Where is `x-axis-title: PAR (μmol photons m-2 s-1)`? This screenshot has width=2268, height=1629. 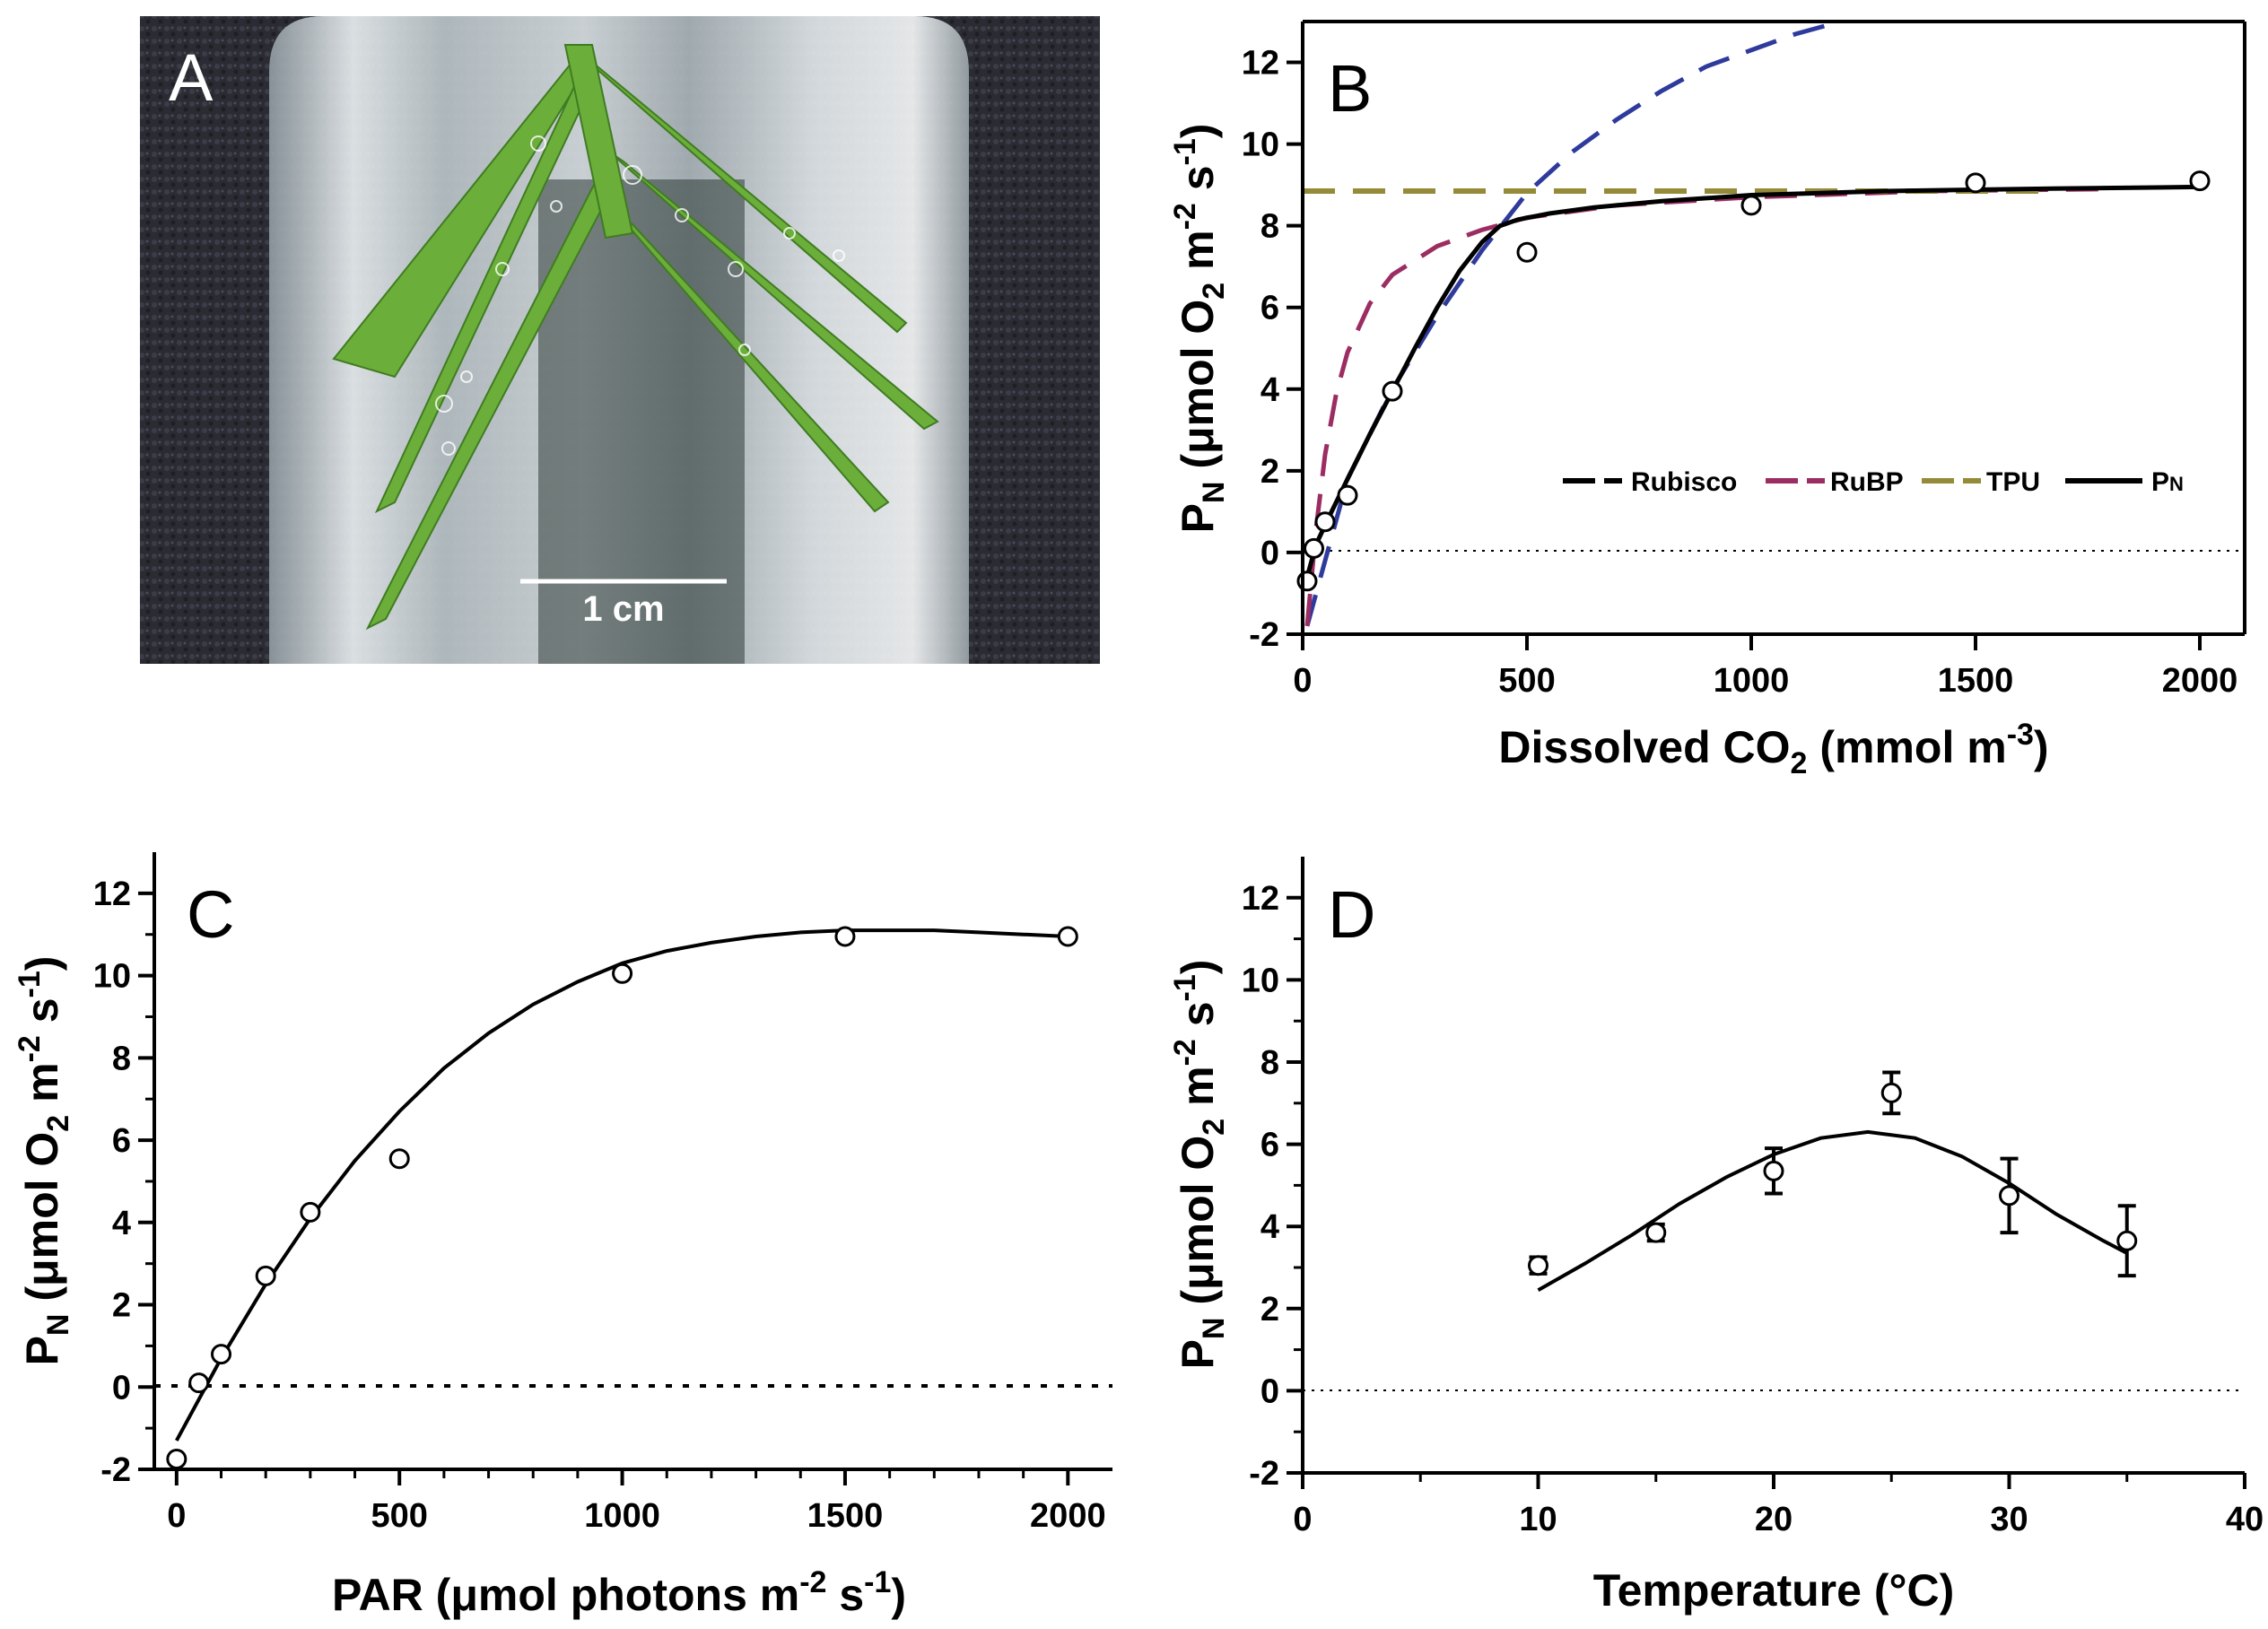 x-axis-title: PAR (μmol photons m-2 s-1) is located at coordinates (619, 1592).